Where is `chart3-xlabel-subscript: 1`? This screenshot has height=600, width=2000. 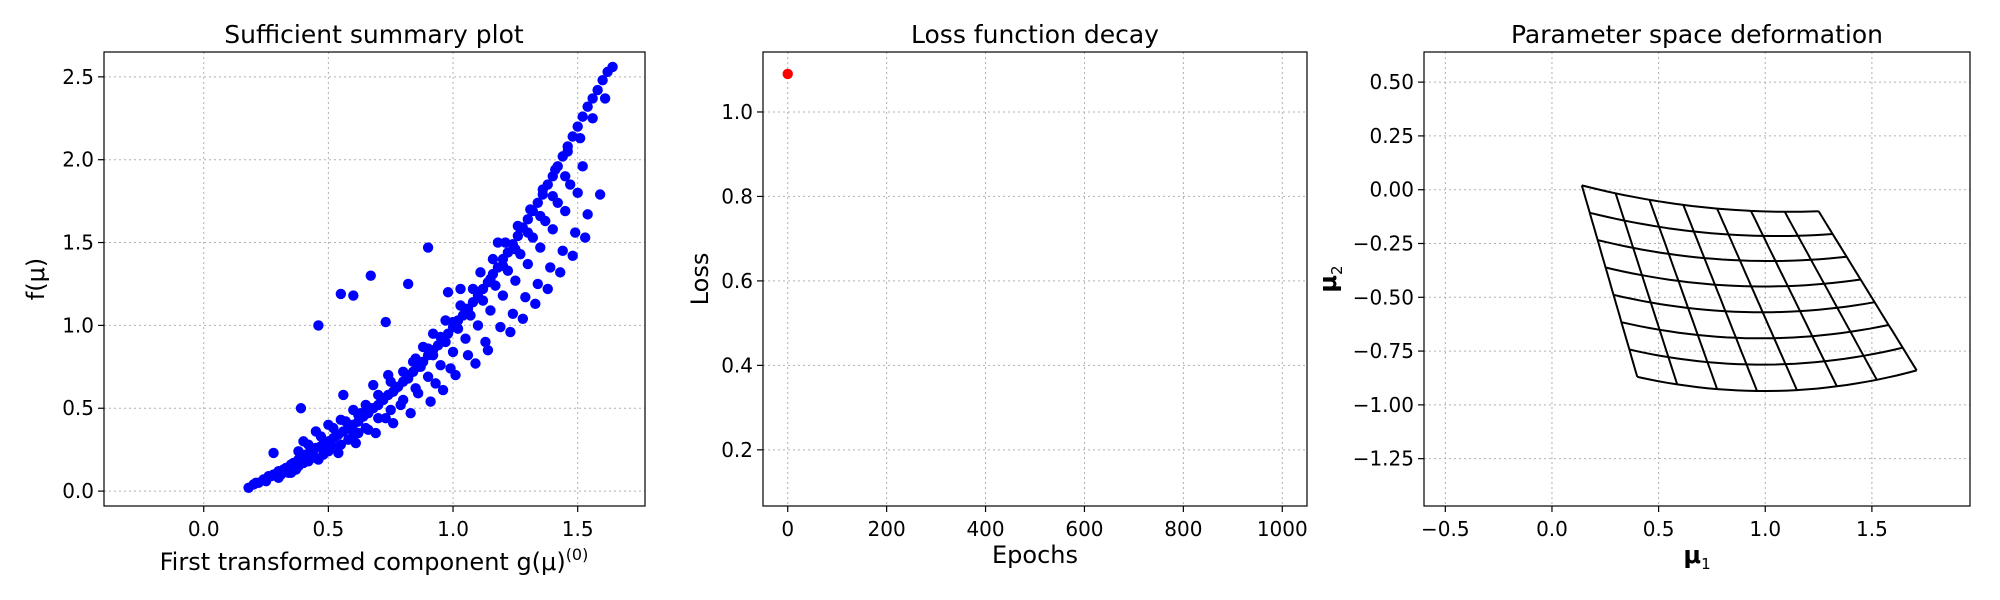
chart3-xlabel-subscript: 1 is located at coordinates (1706, 564).